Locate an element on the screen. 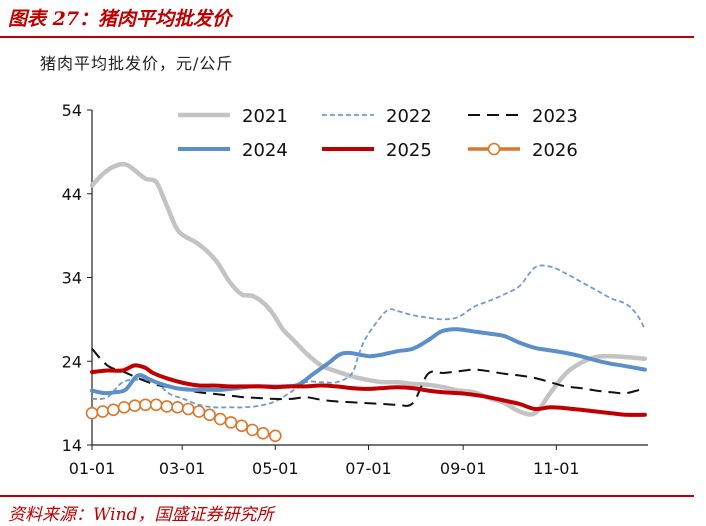 The height and width of the screenshot is (526, 706). legend-label-2023: 2023 is located at coordinates (555, 116).